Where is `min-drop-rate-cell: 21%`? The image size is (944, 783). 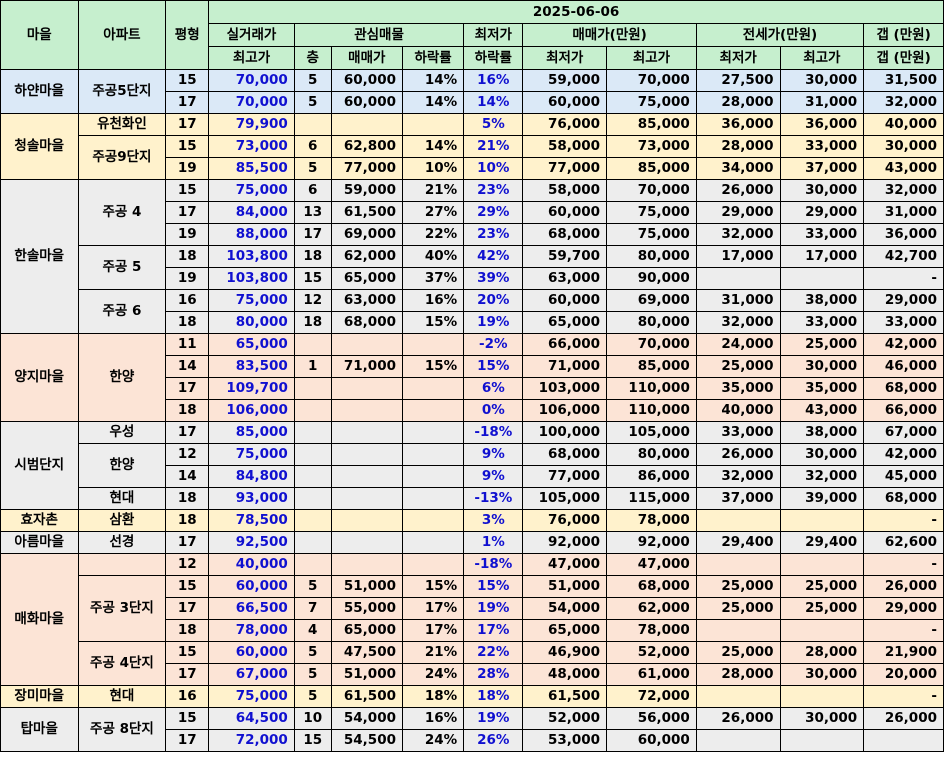
min-drop-rate-cell: 21% is located at coordinates (493, 146).